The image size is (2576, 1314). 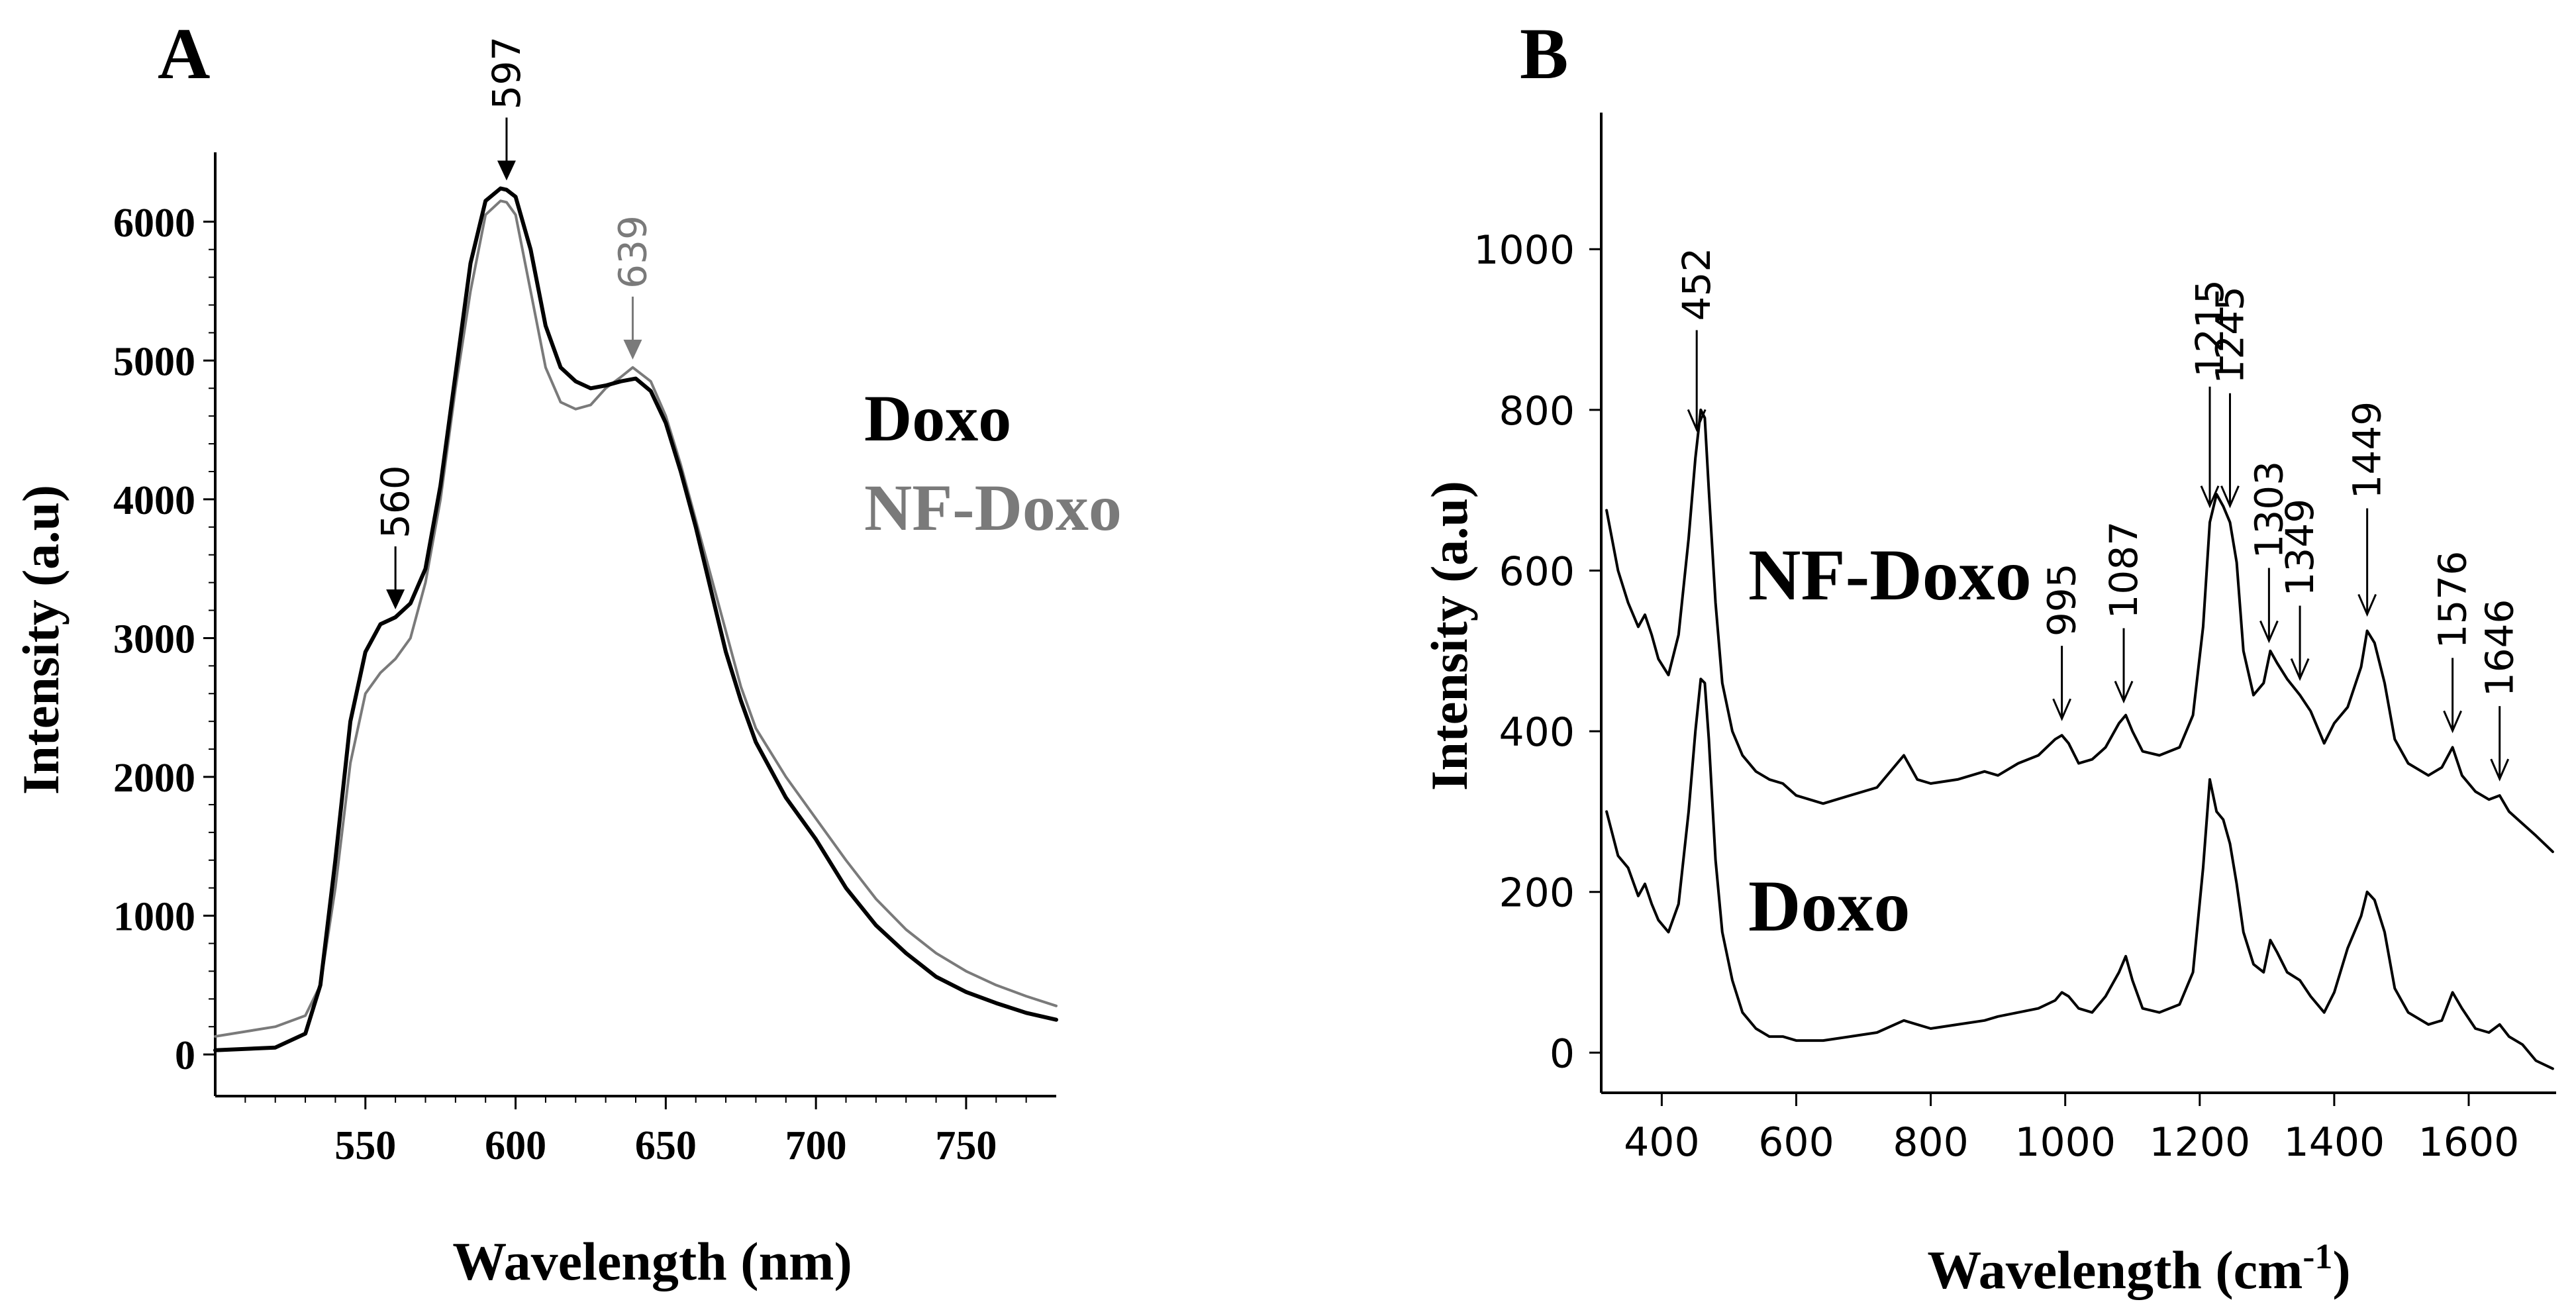 What do you see at coordinates (1796, 1142) in the screenshot?
I see `panel-b-x-tick-label: 600` at bounding box center [1796, 1142].